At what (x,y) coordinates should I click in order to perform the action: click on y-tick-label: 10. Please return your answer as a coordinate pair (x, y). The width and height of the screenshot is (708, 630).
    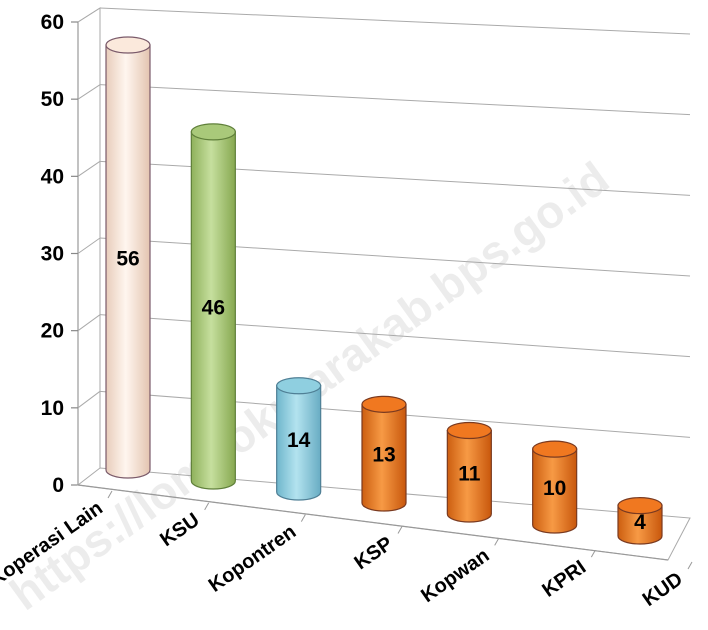
    Looking at the image, I should click on (52, 408).